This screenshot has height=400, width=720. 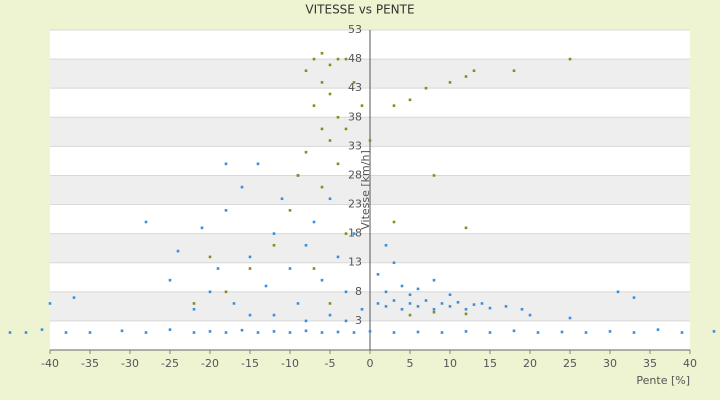 I want to click on x-tick-label: 15, so click(x=490, y=363).